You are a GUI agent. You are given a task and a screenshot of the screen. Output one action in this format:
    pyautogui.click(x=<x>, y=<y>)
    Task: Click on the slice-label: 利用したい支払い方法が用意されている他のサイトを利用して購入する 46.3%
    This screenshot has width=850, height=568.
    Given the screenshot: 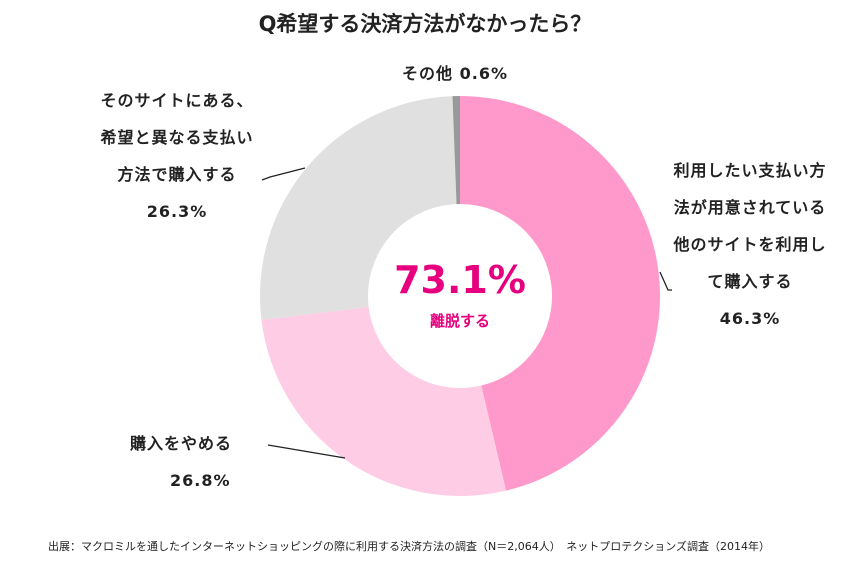 What is the action you would take?
    pyautogui.click(x=750, y=244)
    